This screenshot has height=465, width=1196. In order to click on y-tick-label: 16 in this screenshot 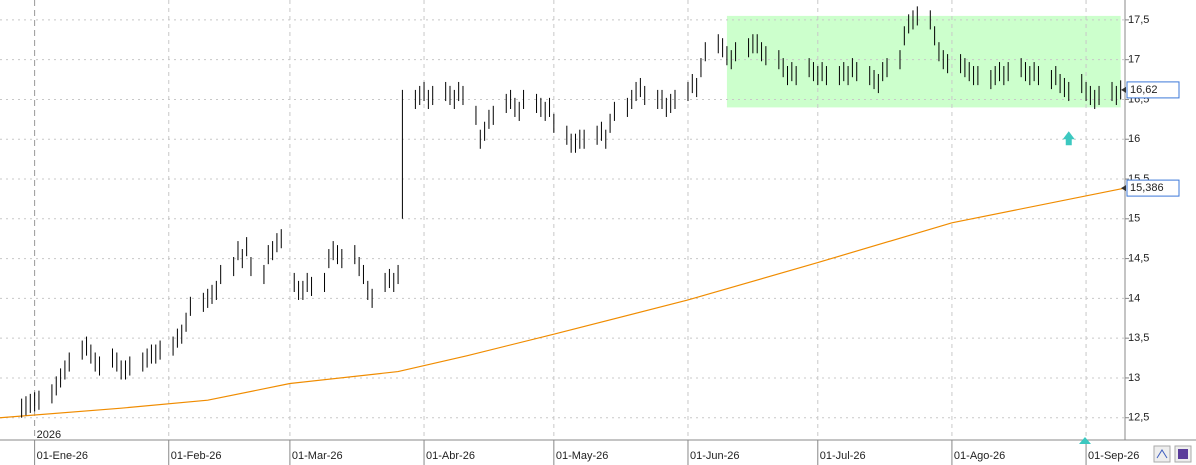, I will do `click(1134, 139)`.